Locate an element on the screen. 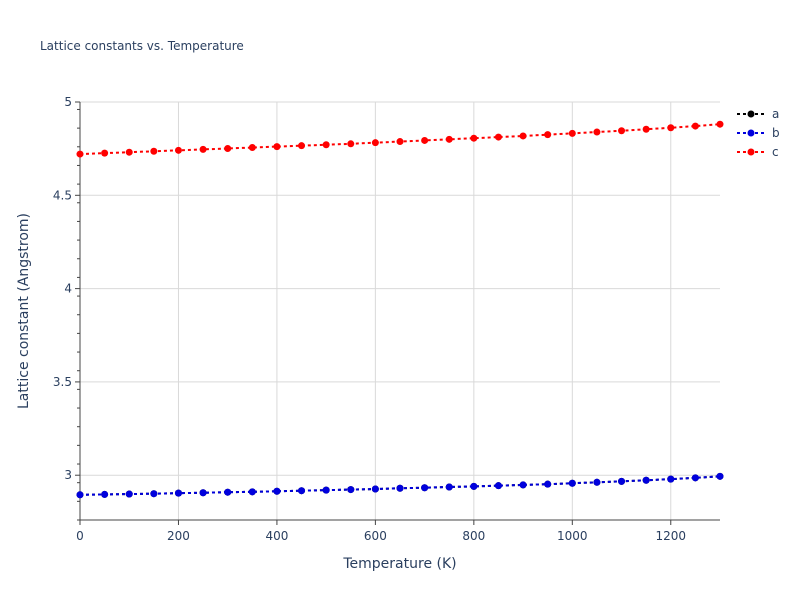 The width and height of the screenshot is (800, 604). y-tick-label: 3 is located at coordinates (68, 475).